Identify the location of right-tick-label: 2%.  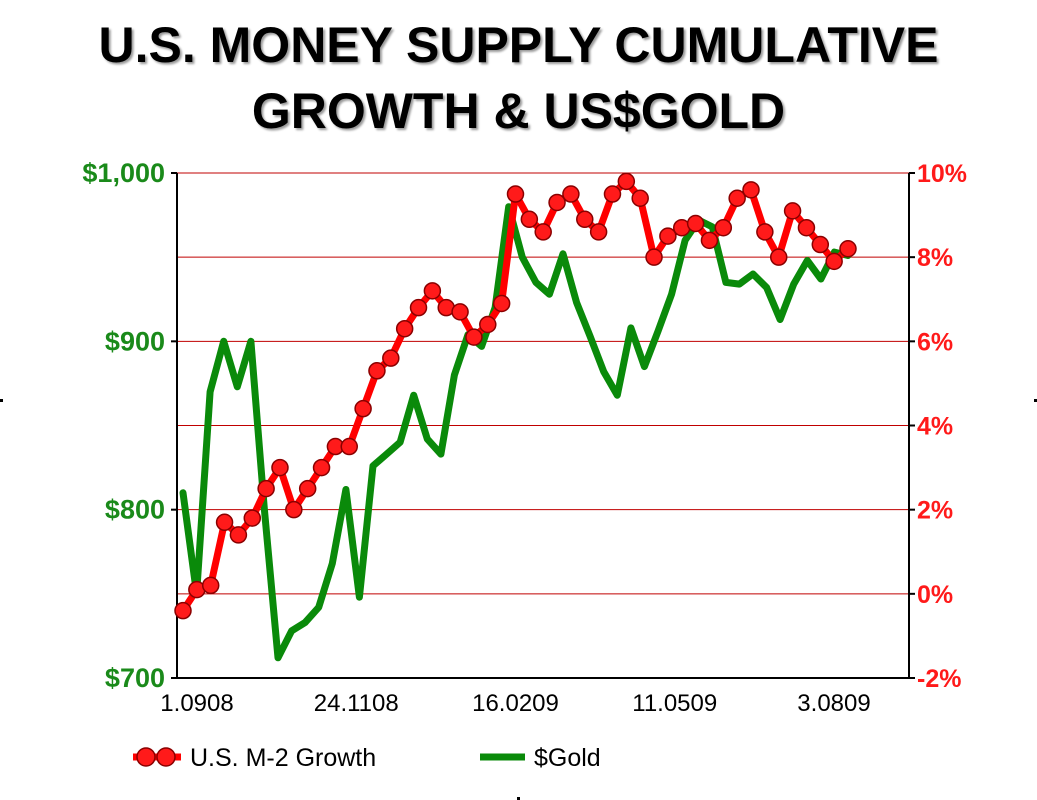
(935, 511).